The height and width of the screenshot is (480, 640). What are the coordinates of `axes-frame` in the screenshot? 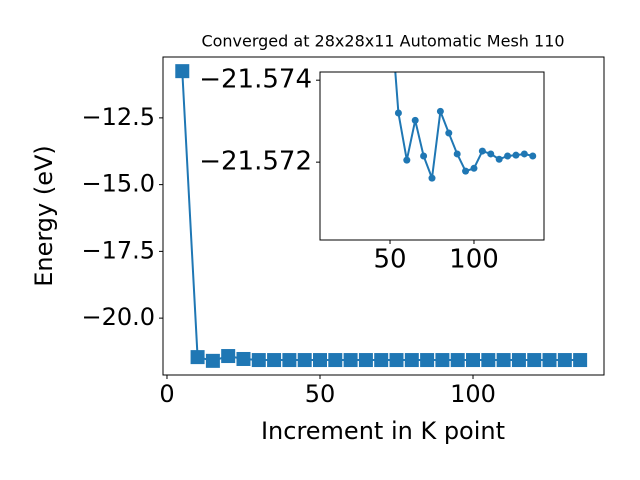 It's located at (432, 156).